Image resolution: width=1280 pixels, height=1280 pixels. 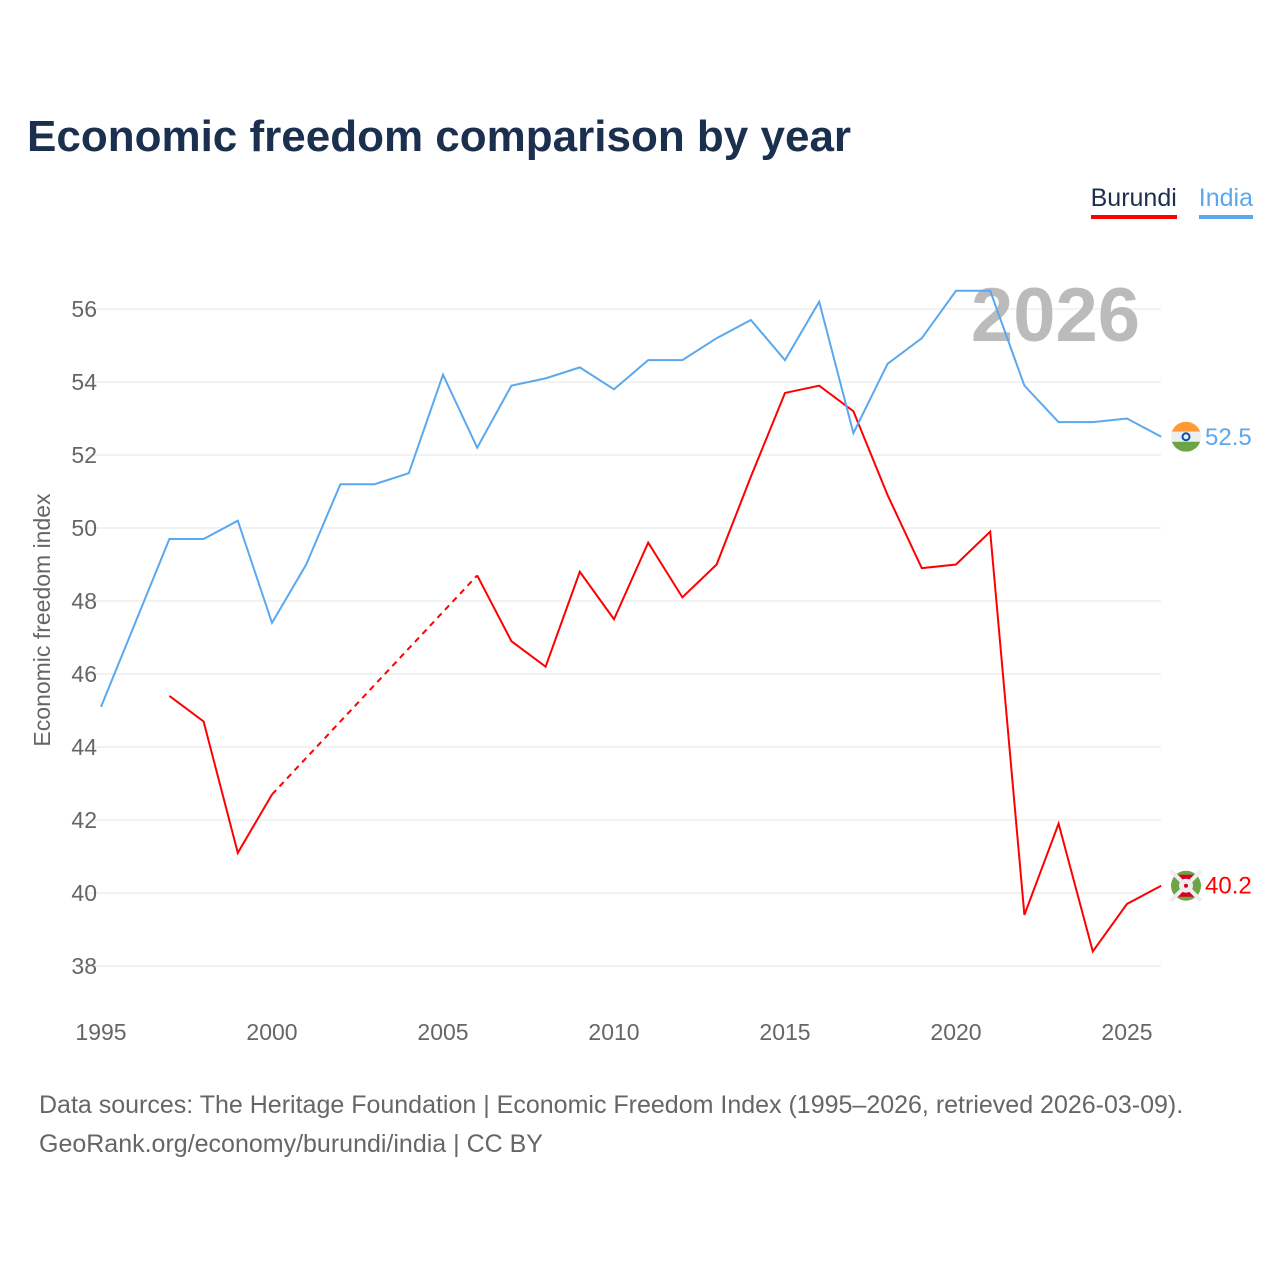 I want to click on y-tick-label: 44, so click(x=84, y=747).